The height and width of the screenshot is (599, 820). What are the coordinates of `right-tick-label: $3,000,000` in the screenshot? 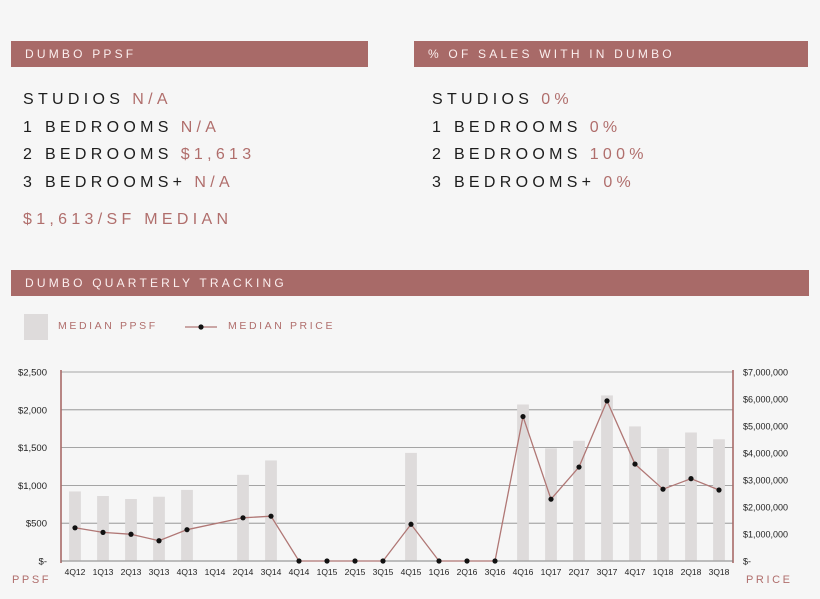 It's located at (765, 481).